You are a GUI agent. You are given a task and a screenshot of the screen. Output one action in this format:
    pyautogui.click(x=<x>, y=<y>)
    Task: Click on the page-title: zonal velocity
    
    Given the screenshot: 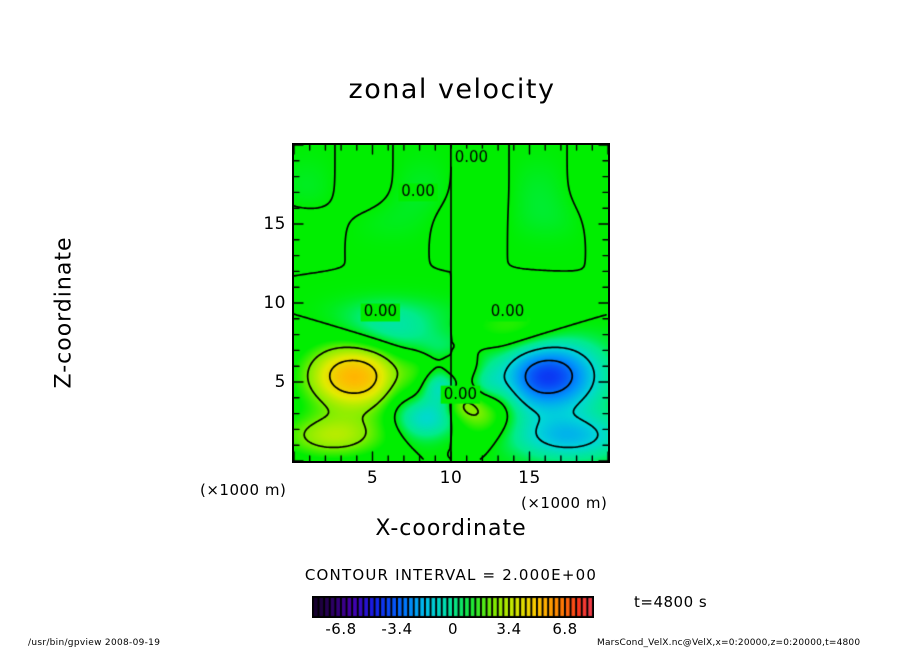 What is the action you would take?
    pyautogui.click(x=452, y=89)
    